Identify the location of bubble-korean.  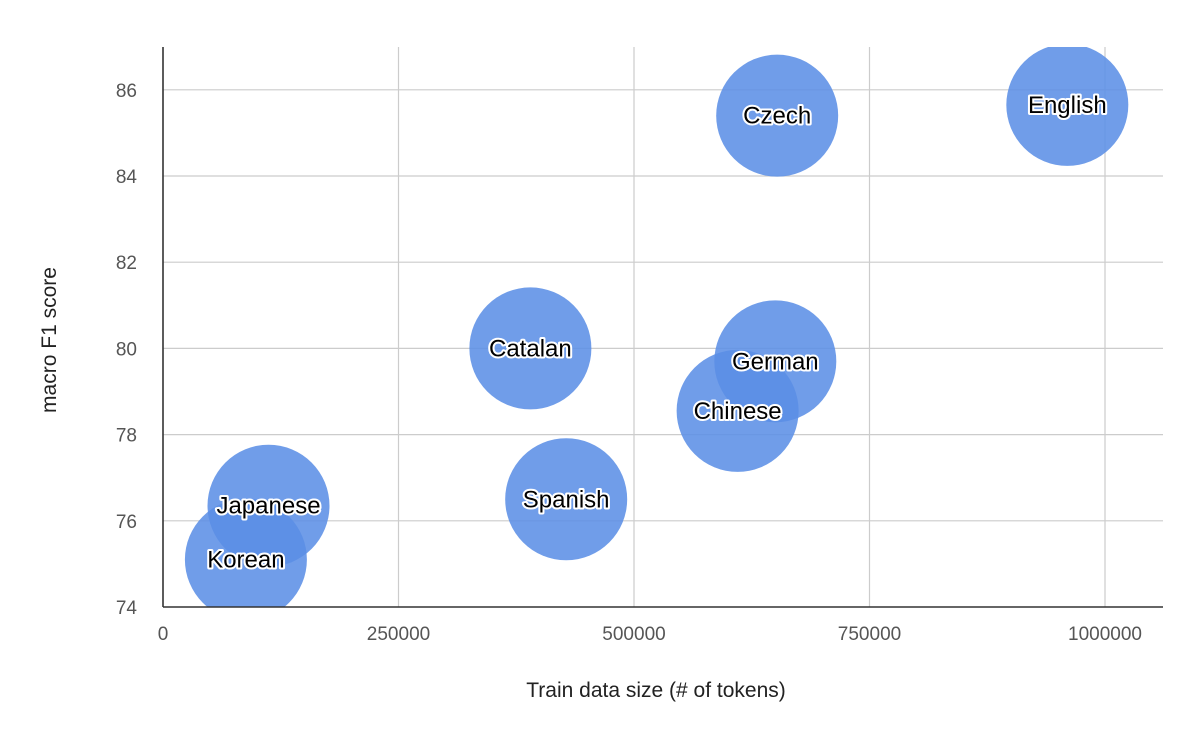
(245, 559).